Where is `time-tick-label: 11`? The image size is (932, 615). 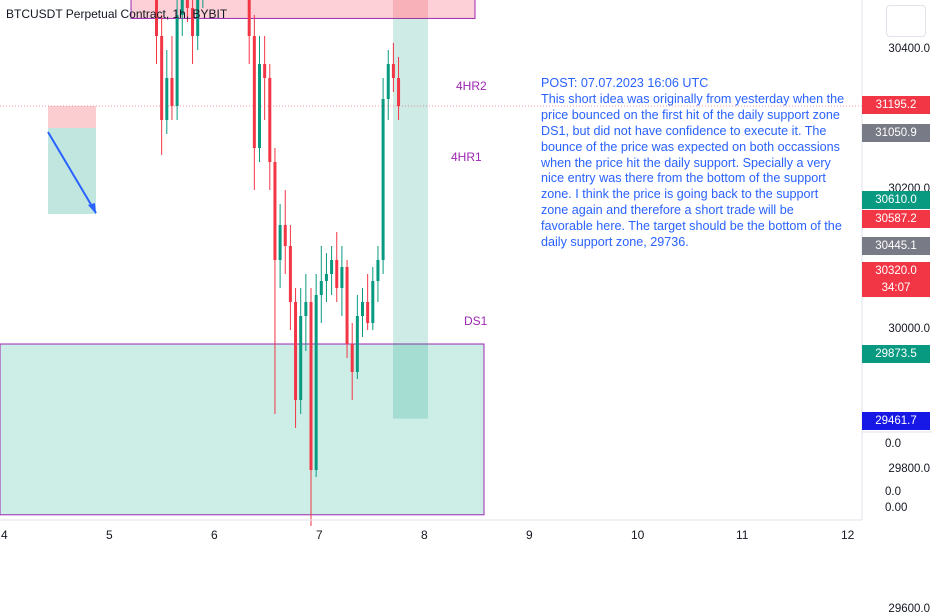 time-tick-label: 11 is located at coordinates (742, 535).